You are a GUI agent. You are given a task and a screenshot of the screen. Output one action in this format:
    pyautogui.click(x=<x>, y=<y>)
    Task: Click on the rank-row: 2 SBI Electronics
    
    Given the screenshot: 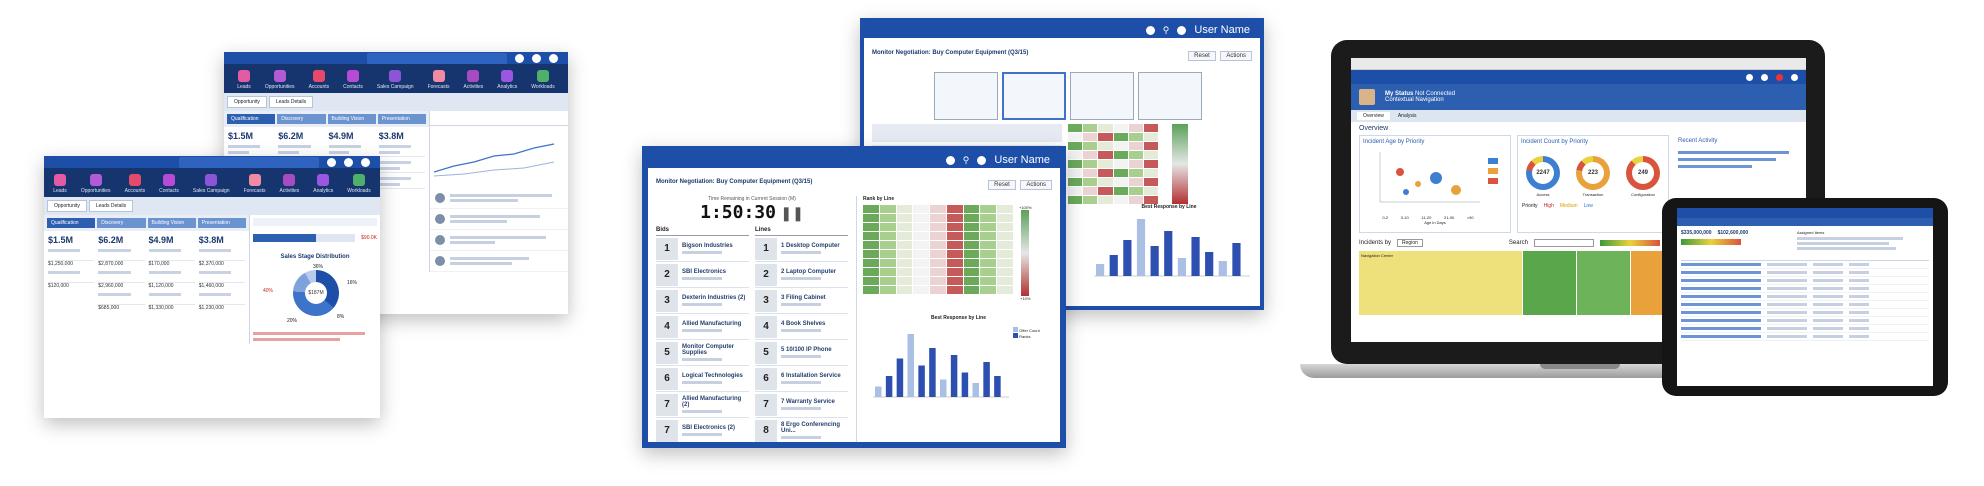 What is the action you would take?
    pyautogui.click(x=702, y=275)
    